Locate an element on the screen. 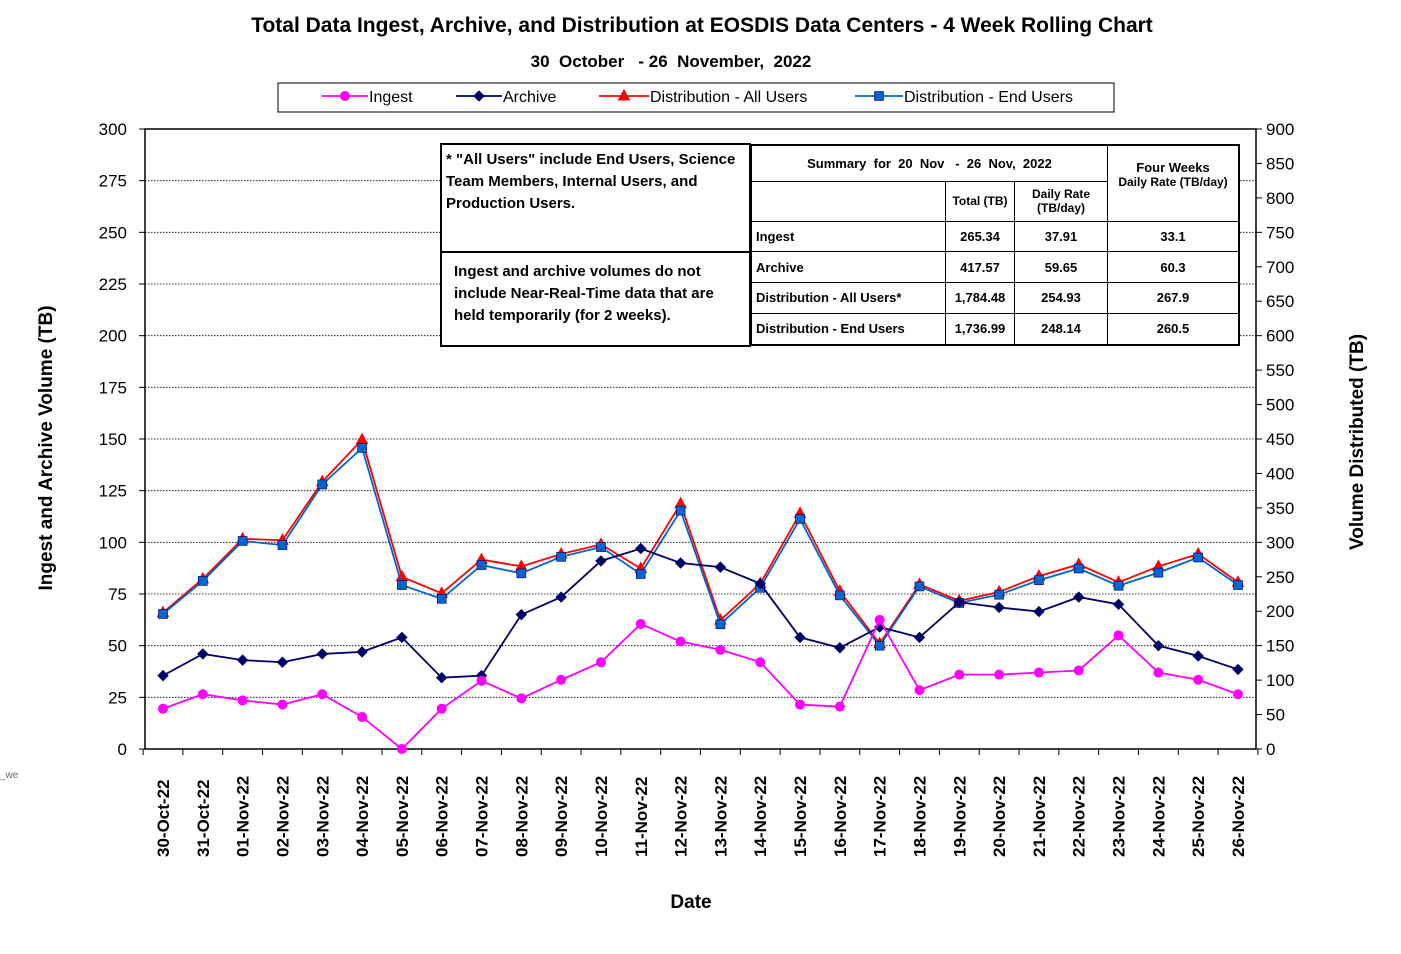 The height and width of the screenshot is (954, 1401). y-right-tick-label: 300 is located at coordinates (1280, 542).